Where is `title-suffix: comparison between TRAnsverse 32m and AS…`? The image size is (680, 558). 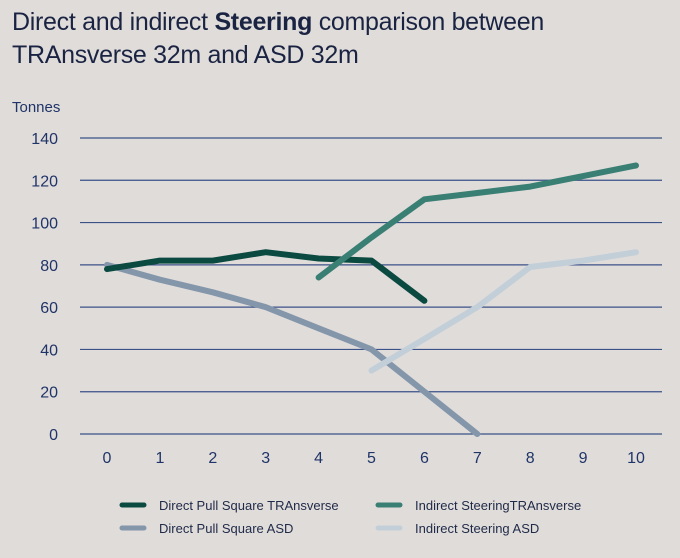
title-suffix: comparison between TRAnsverse 32m and AS… is located at coordinates (278, 38).